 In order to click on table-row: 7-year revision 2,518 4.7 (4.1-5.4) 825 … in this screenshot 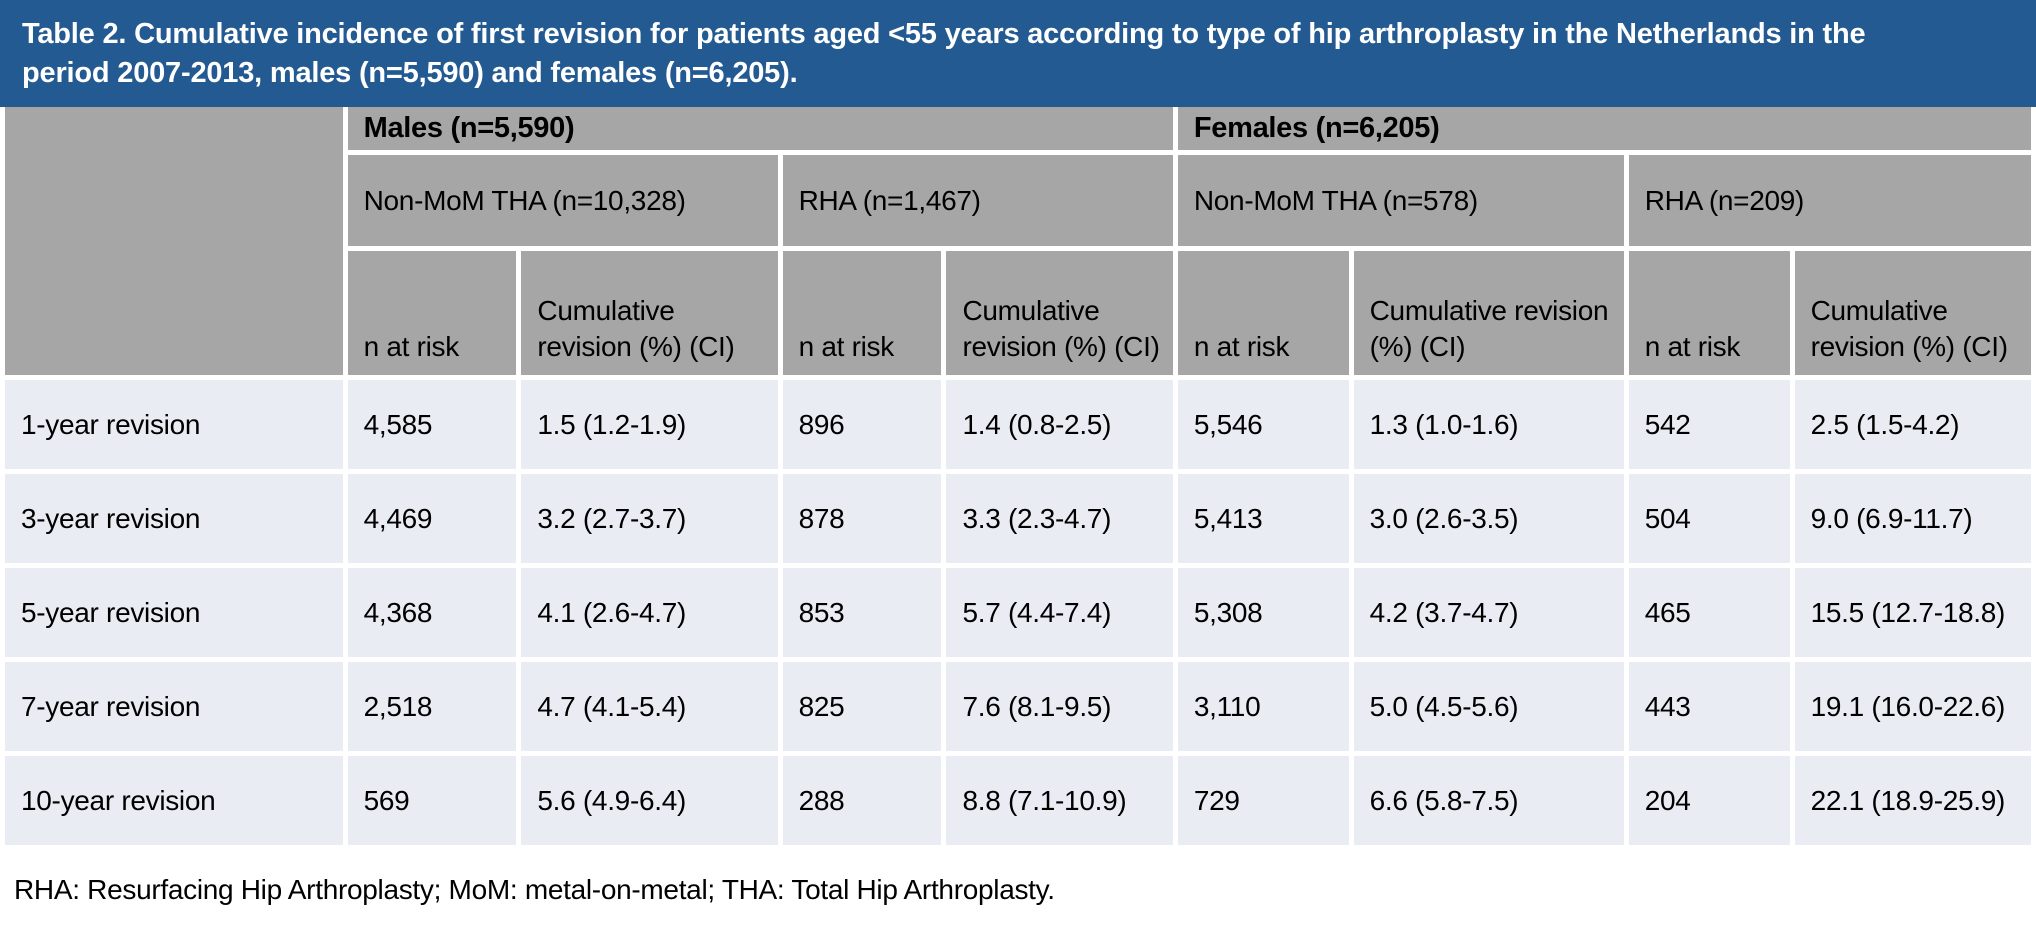, I will do `click(1018, 706)`.